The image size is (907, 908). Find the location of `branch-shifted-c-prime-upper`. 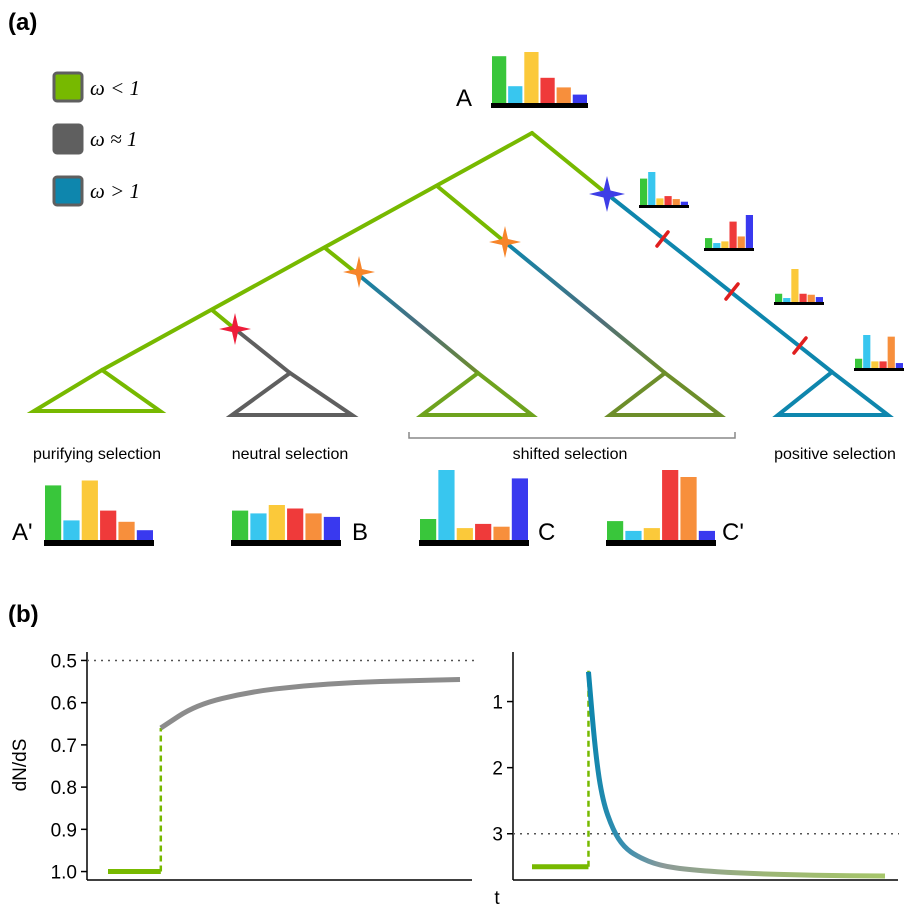

branch-shifted-c-prime-upper is located at coordinates (471, 214).